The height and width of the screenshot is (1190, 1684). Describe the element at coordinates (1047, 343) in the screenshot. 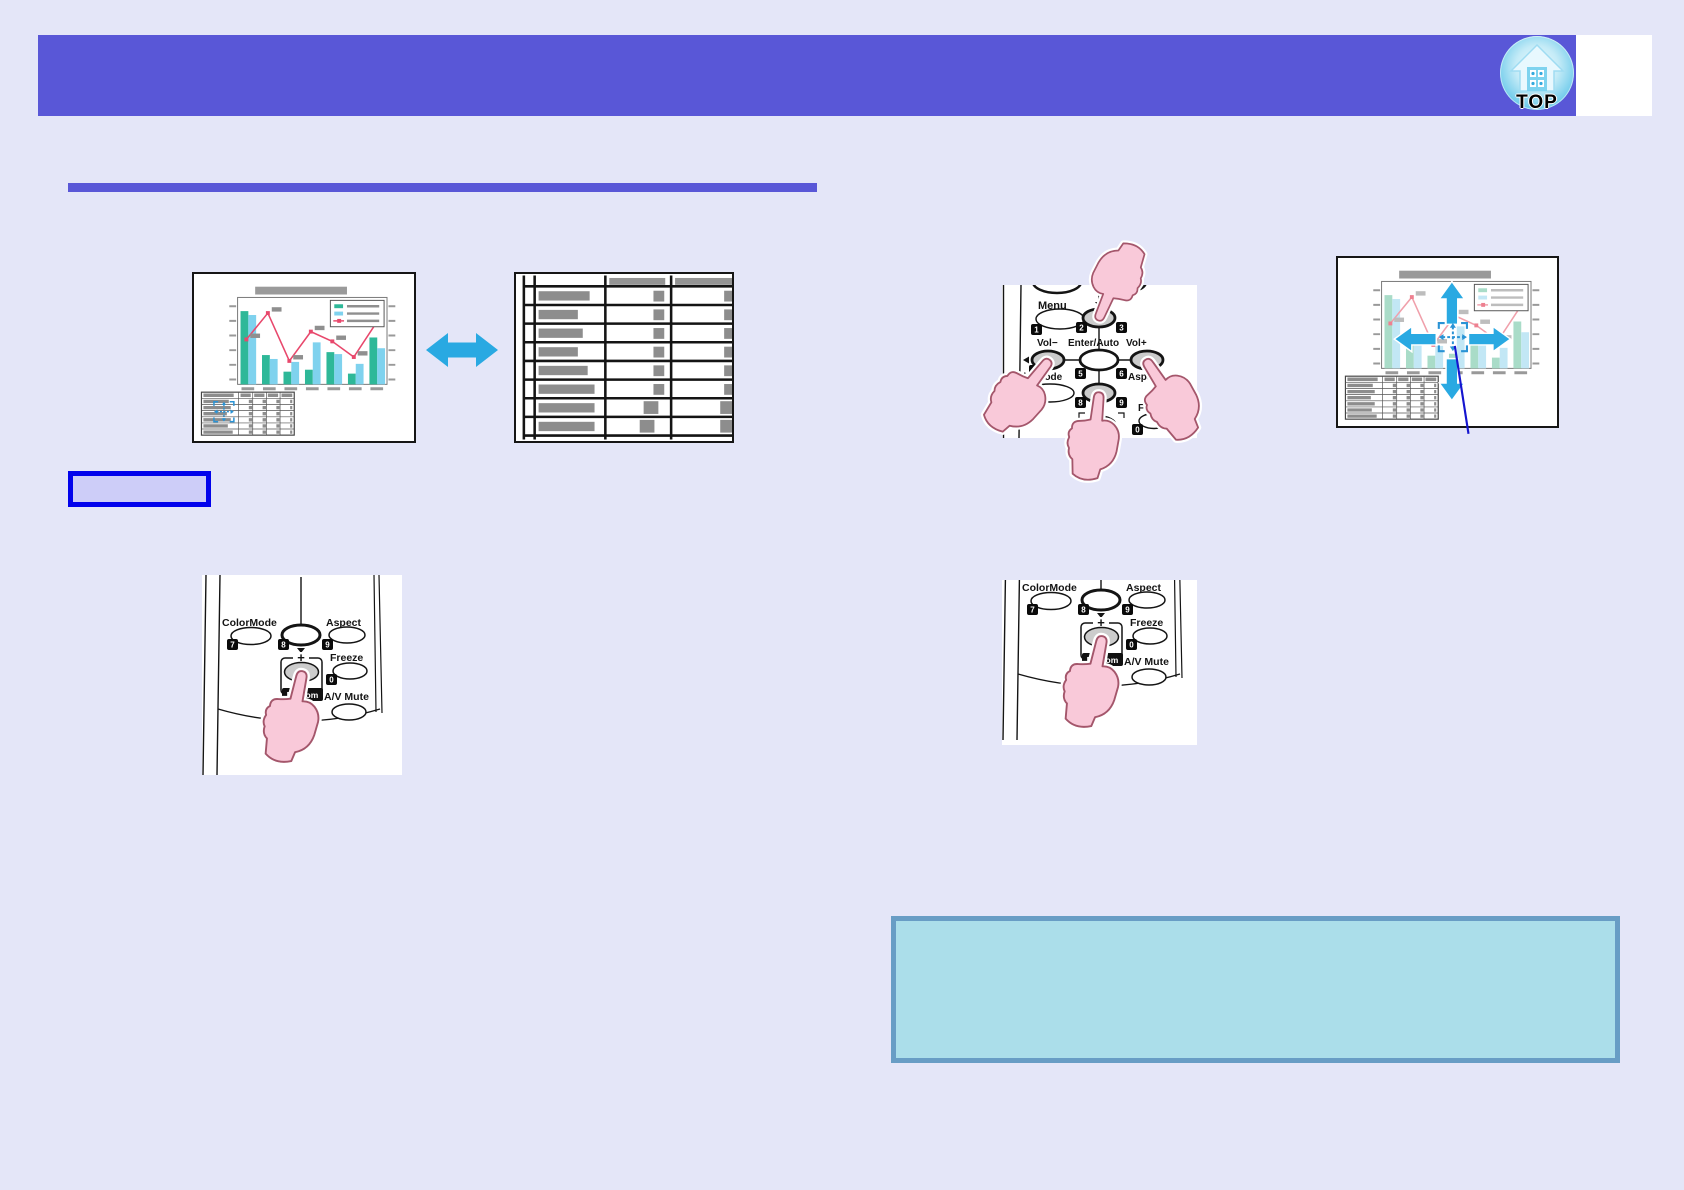

I see `vol-minus-label: Vol−` at that location.